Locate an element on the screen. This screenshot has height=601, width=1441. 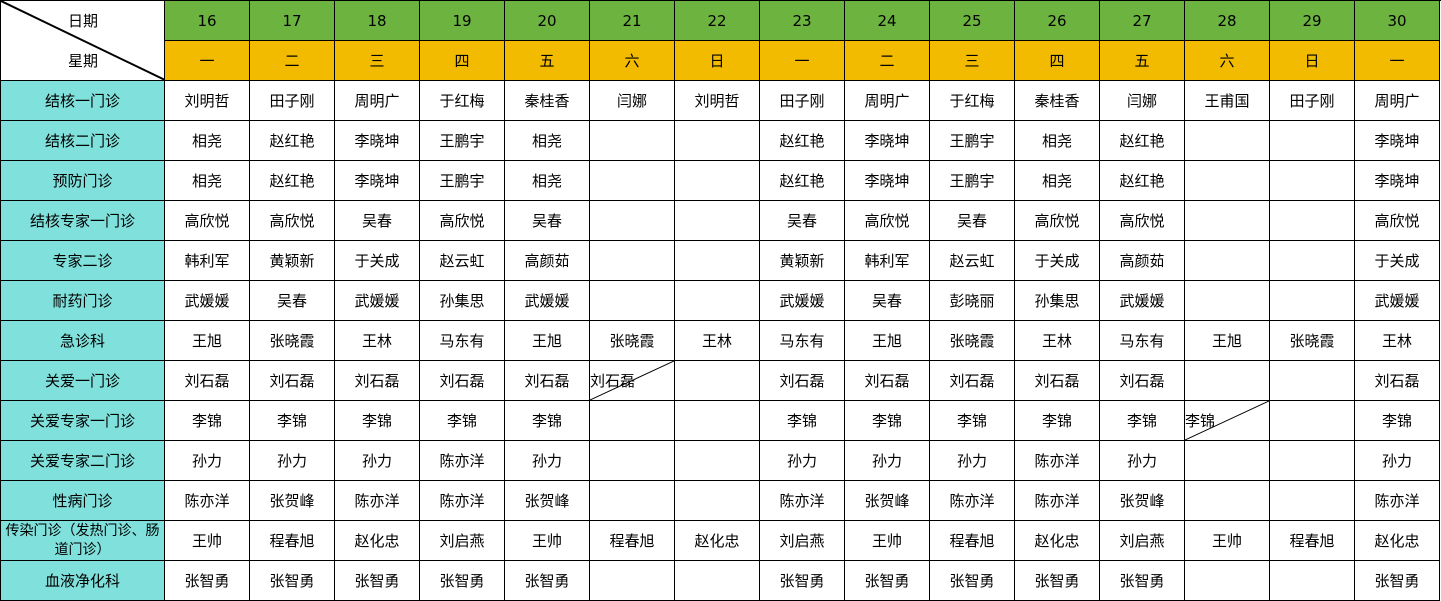
row-label: 关爱专家二门诊 is located at coordinates (83, 461).